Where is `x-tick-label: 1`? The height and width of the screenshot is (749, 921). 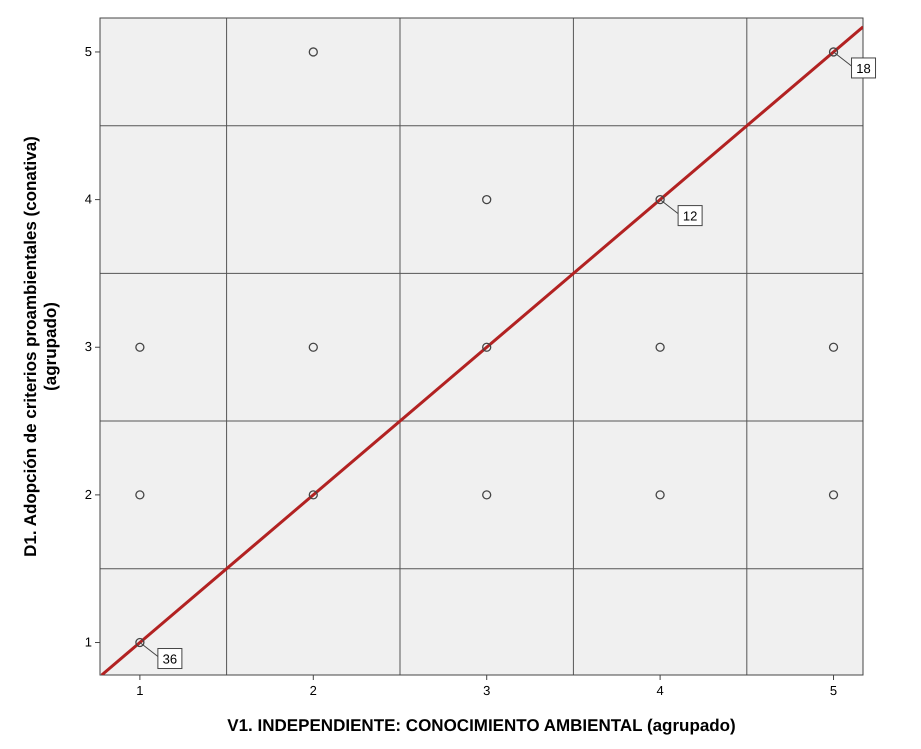 x-tick-label: 1 is located at coordinates (140, 690).